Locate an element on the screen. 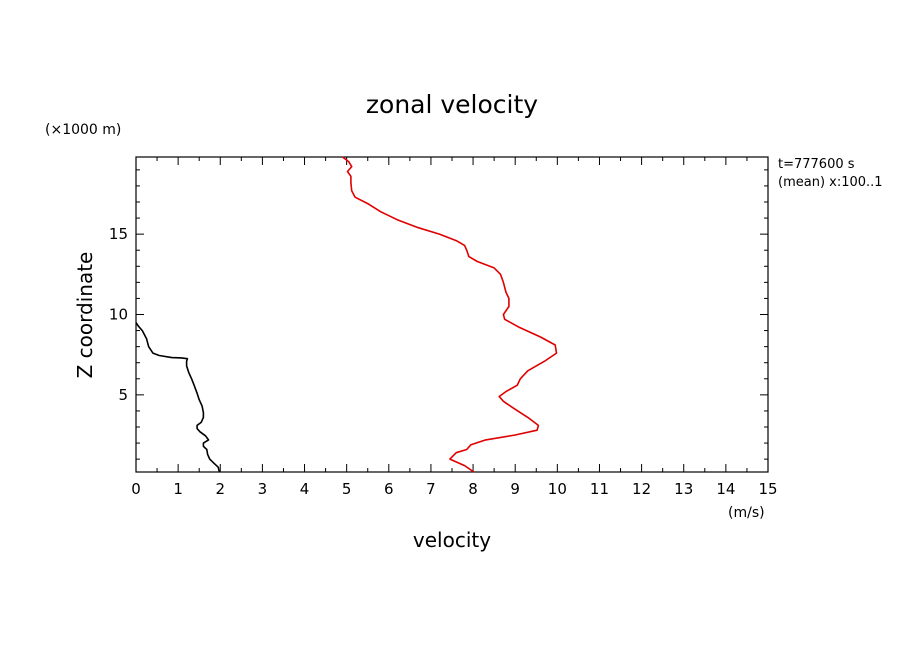  y-axis-title: Z coordinate is located at coordinates (85, 315).